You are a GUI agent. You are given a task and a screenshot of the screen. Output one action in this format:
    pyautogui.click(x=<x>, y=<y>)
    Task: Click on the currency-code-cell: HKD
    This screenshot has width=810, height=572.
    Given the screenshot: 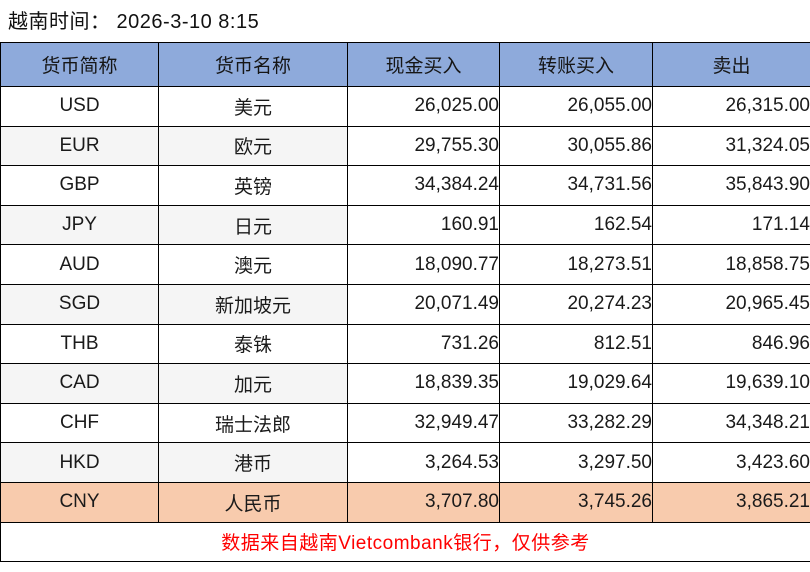 What is the action you would take?
    pyautogui.click(x=79, y=462)
    